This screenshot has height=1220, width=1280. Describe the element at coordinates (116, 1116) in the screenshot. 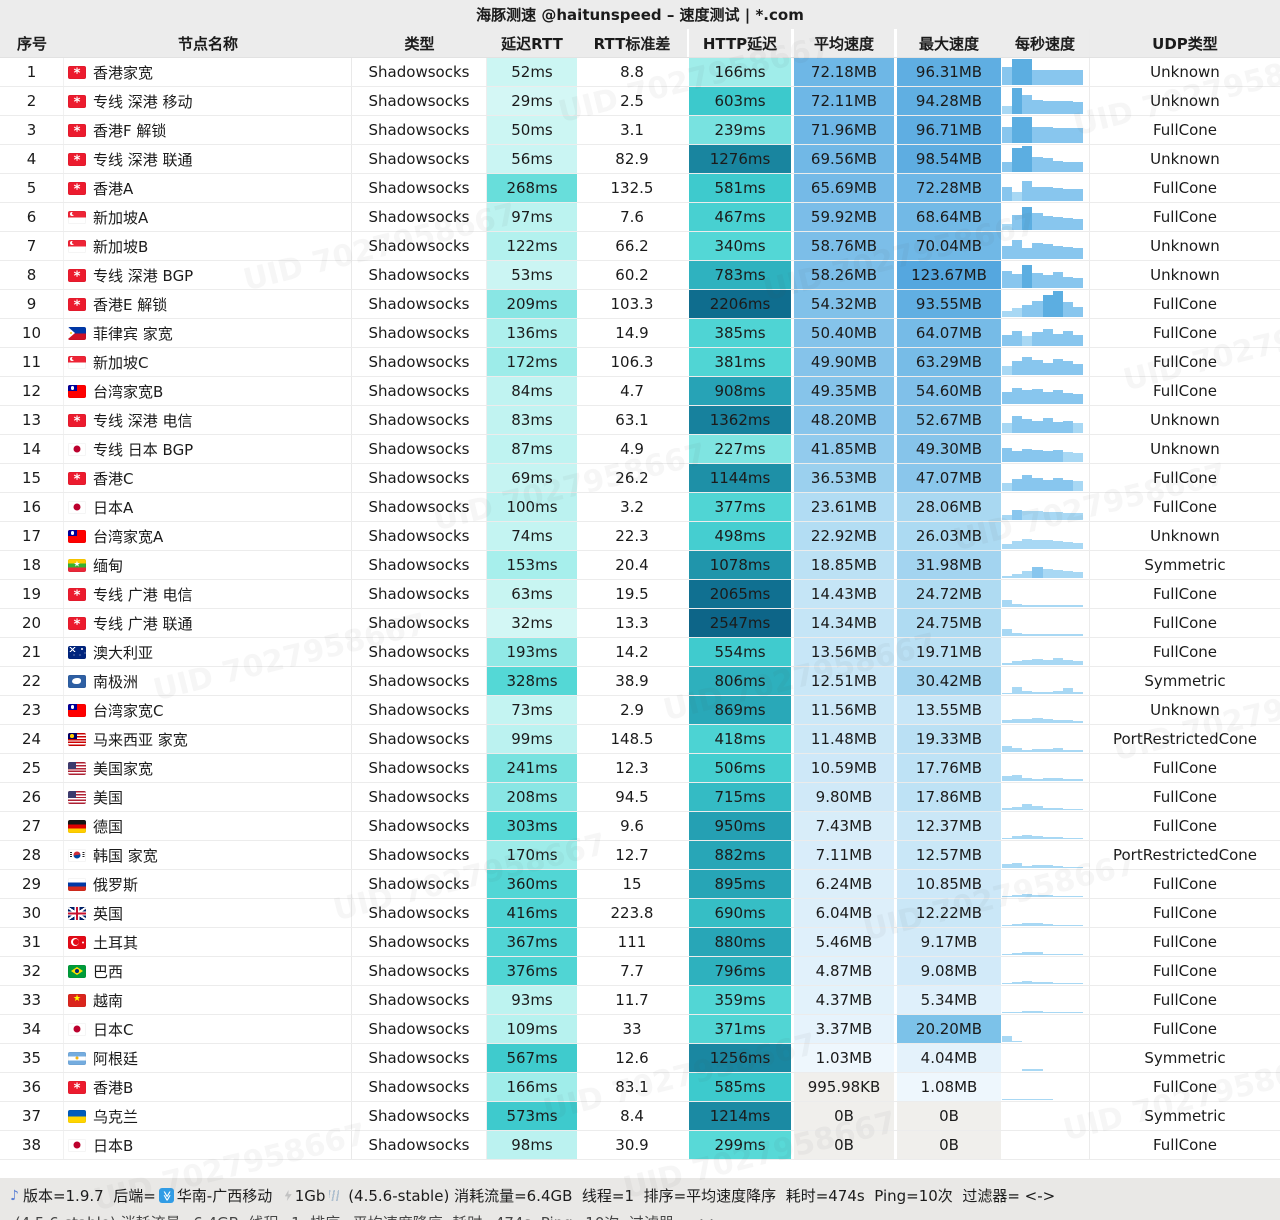

I see `node-name: 乌克兰` at that location.